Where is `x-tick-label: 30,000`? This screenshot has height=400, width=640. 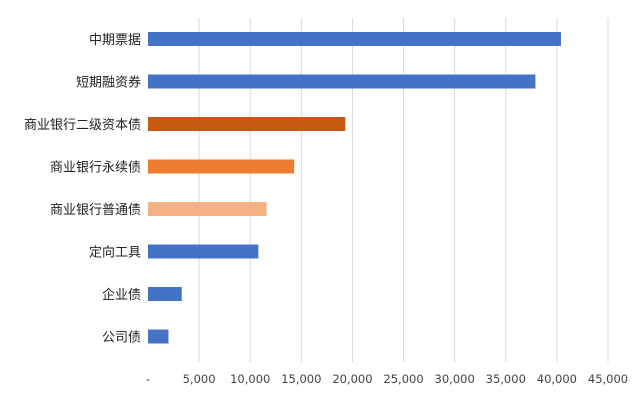 x-tick-label: 30,000 is located at coordinates (455, 379).